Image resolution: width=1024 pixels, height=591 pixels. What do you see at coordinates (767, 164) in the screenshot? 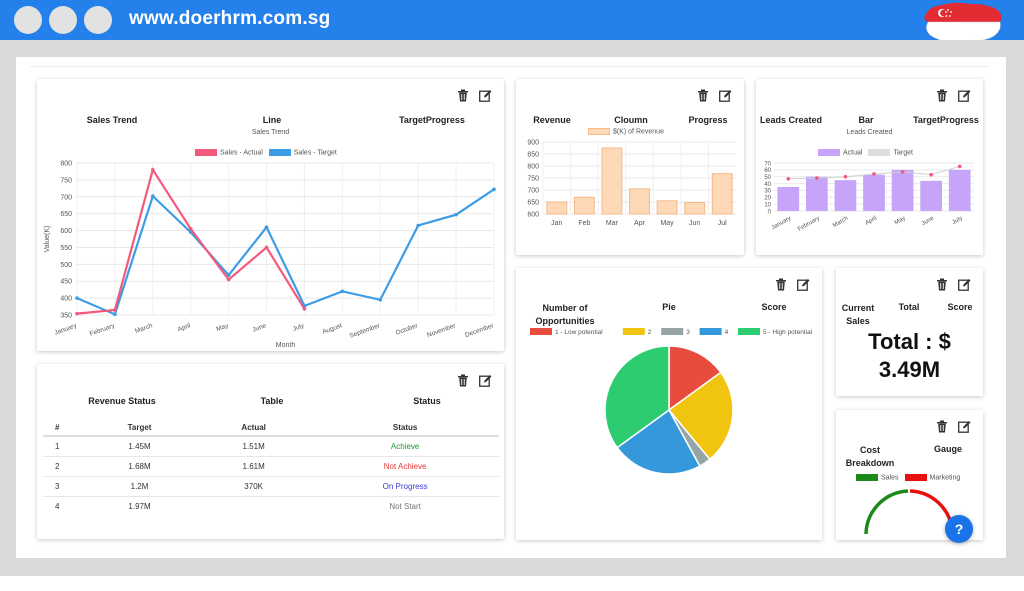
I see `y-tick-label: 70` at bounding box center [767, 164].